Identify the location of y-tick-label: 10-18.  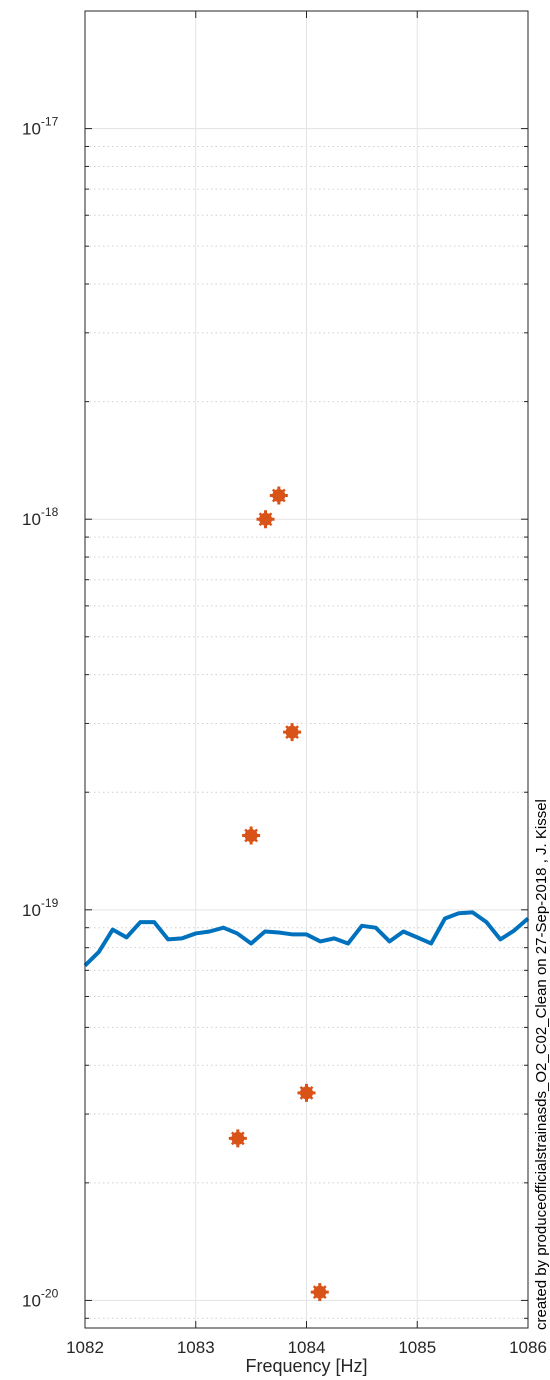
(40, 517).